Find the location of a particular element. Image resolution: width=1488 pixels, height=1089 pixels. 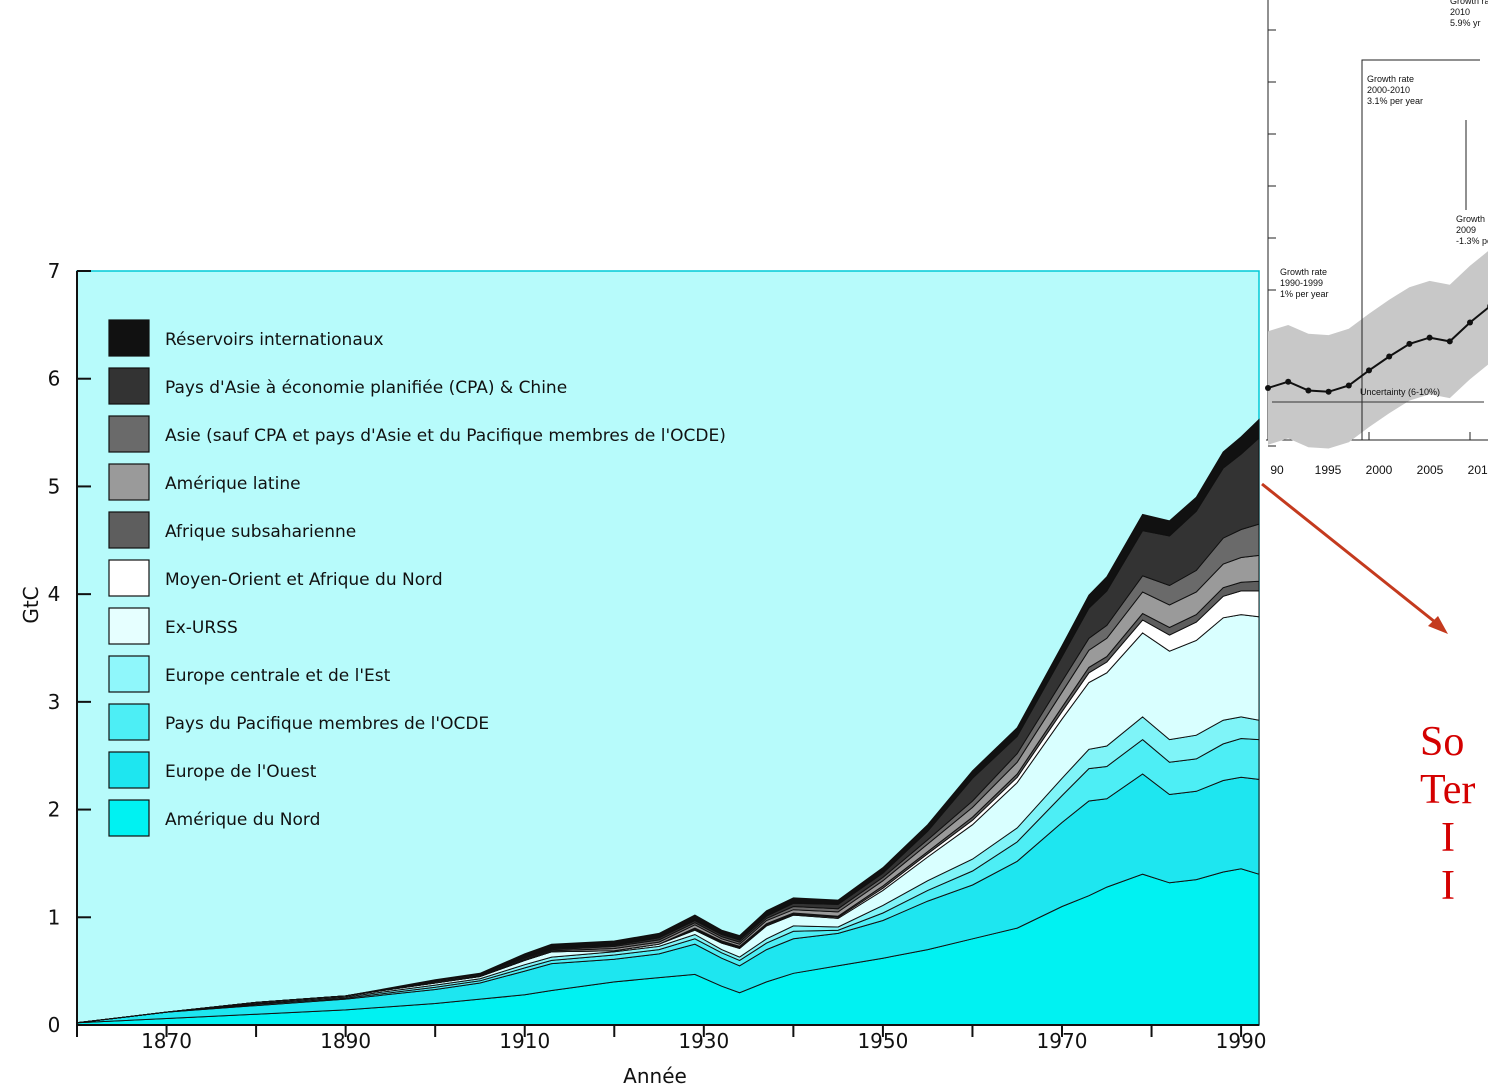

y-tick-label: 1 is located at coordinates (54, 917).